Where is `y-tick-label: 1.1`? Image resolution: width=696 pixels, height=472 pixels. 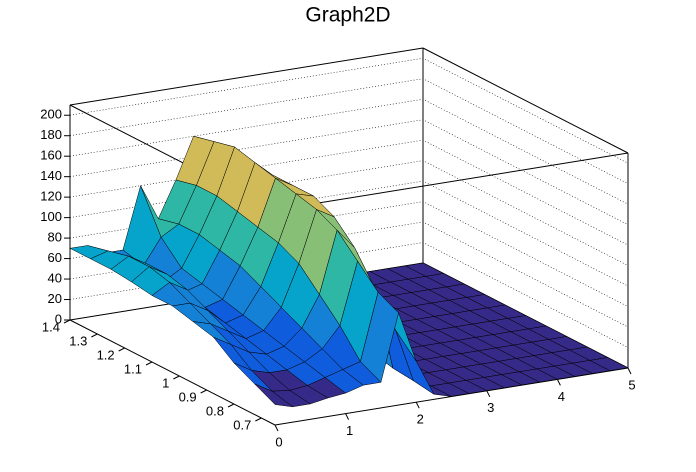
y-tick-label: 1.1 is located at coordinates (133, 368).